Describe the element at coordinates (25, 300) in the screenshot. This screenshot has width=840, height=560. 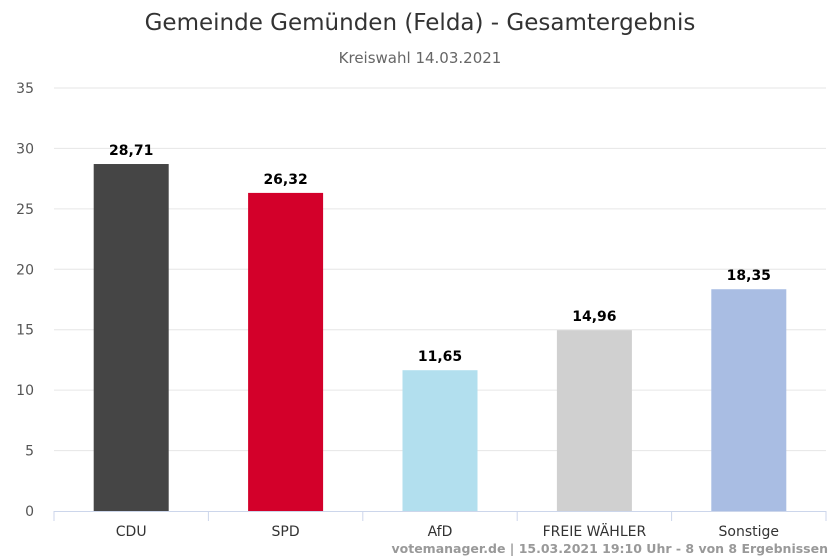
I see `y-axis: 0 5 10 15 20 25 30 35` at that location.